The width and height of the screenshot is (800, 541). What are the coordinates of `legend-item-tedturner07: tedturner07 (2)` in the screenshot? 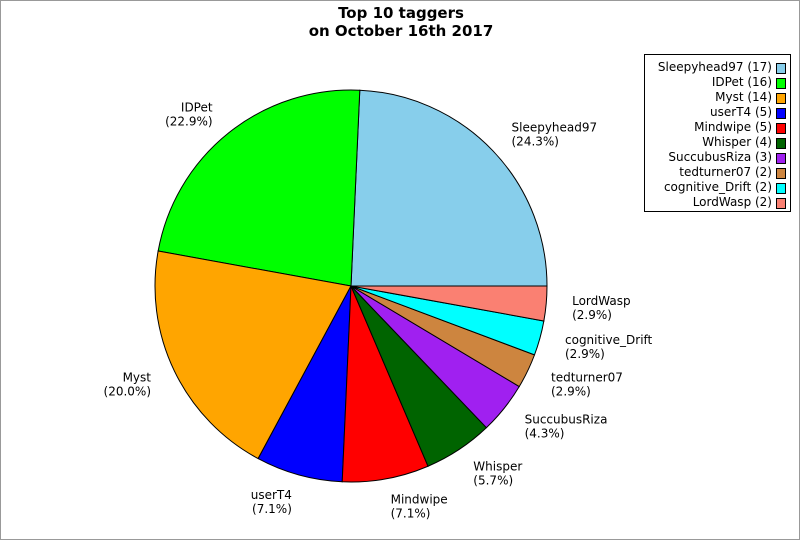 It's located at (717, 172).